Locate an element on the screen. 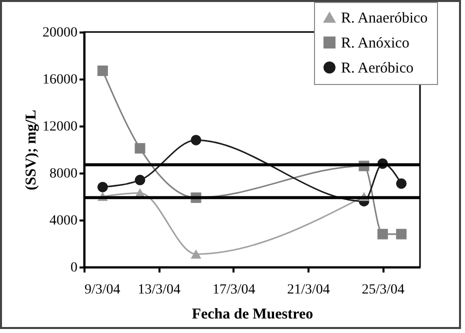  y-tick-label: 8000 is located at coordinates (64, 174).